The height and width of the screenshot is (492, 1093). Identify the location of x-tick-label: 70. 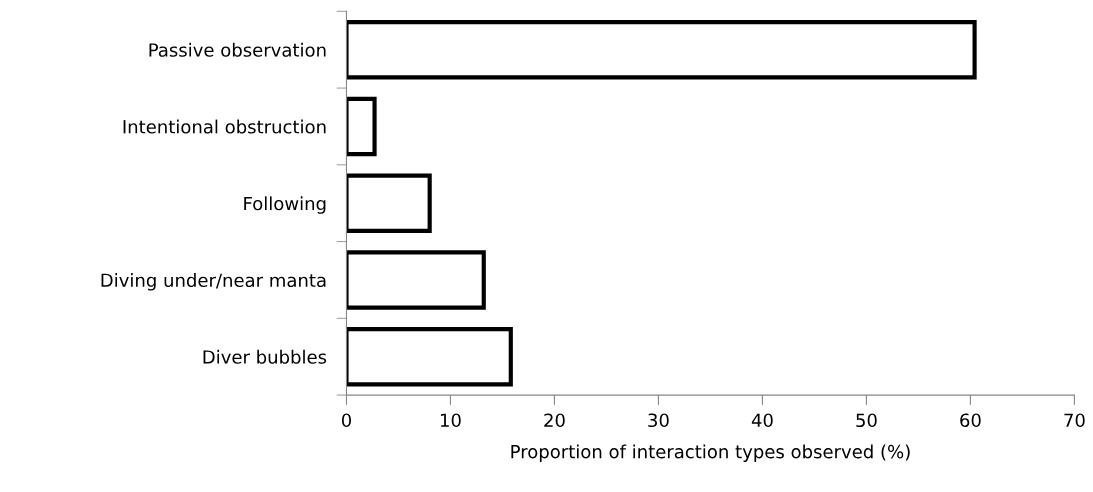
(1074, 420).